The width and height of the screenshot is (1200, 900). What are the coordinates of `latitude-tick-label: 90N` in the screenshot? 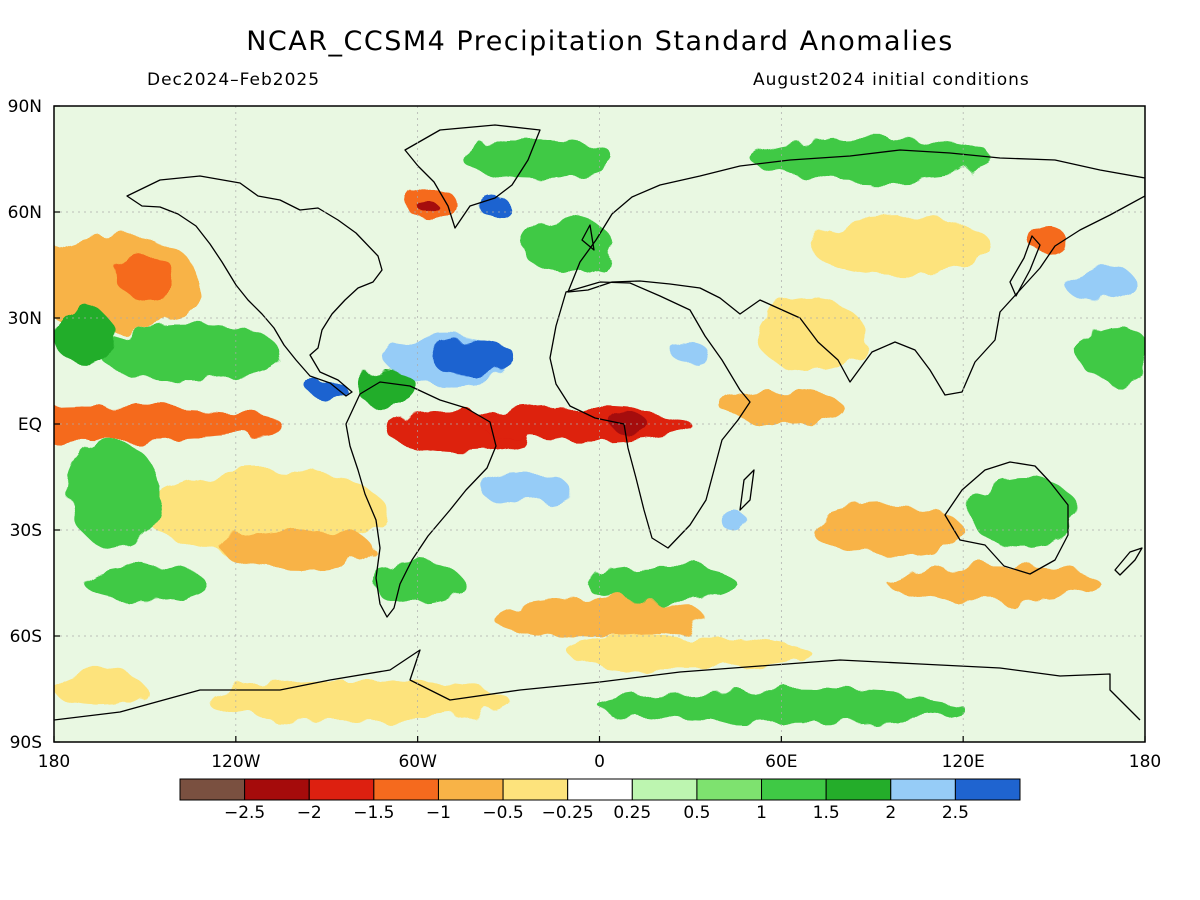 It's located at (25, 107).